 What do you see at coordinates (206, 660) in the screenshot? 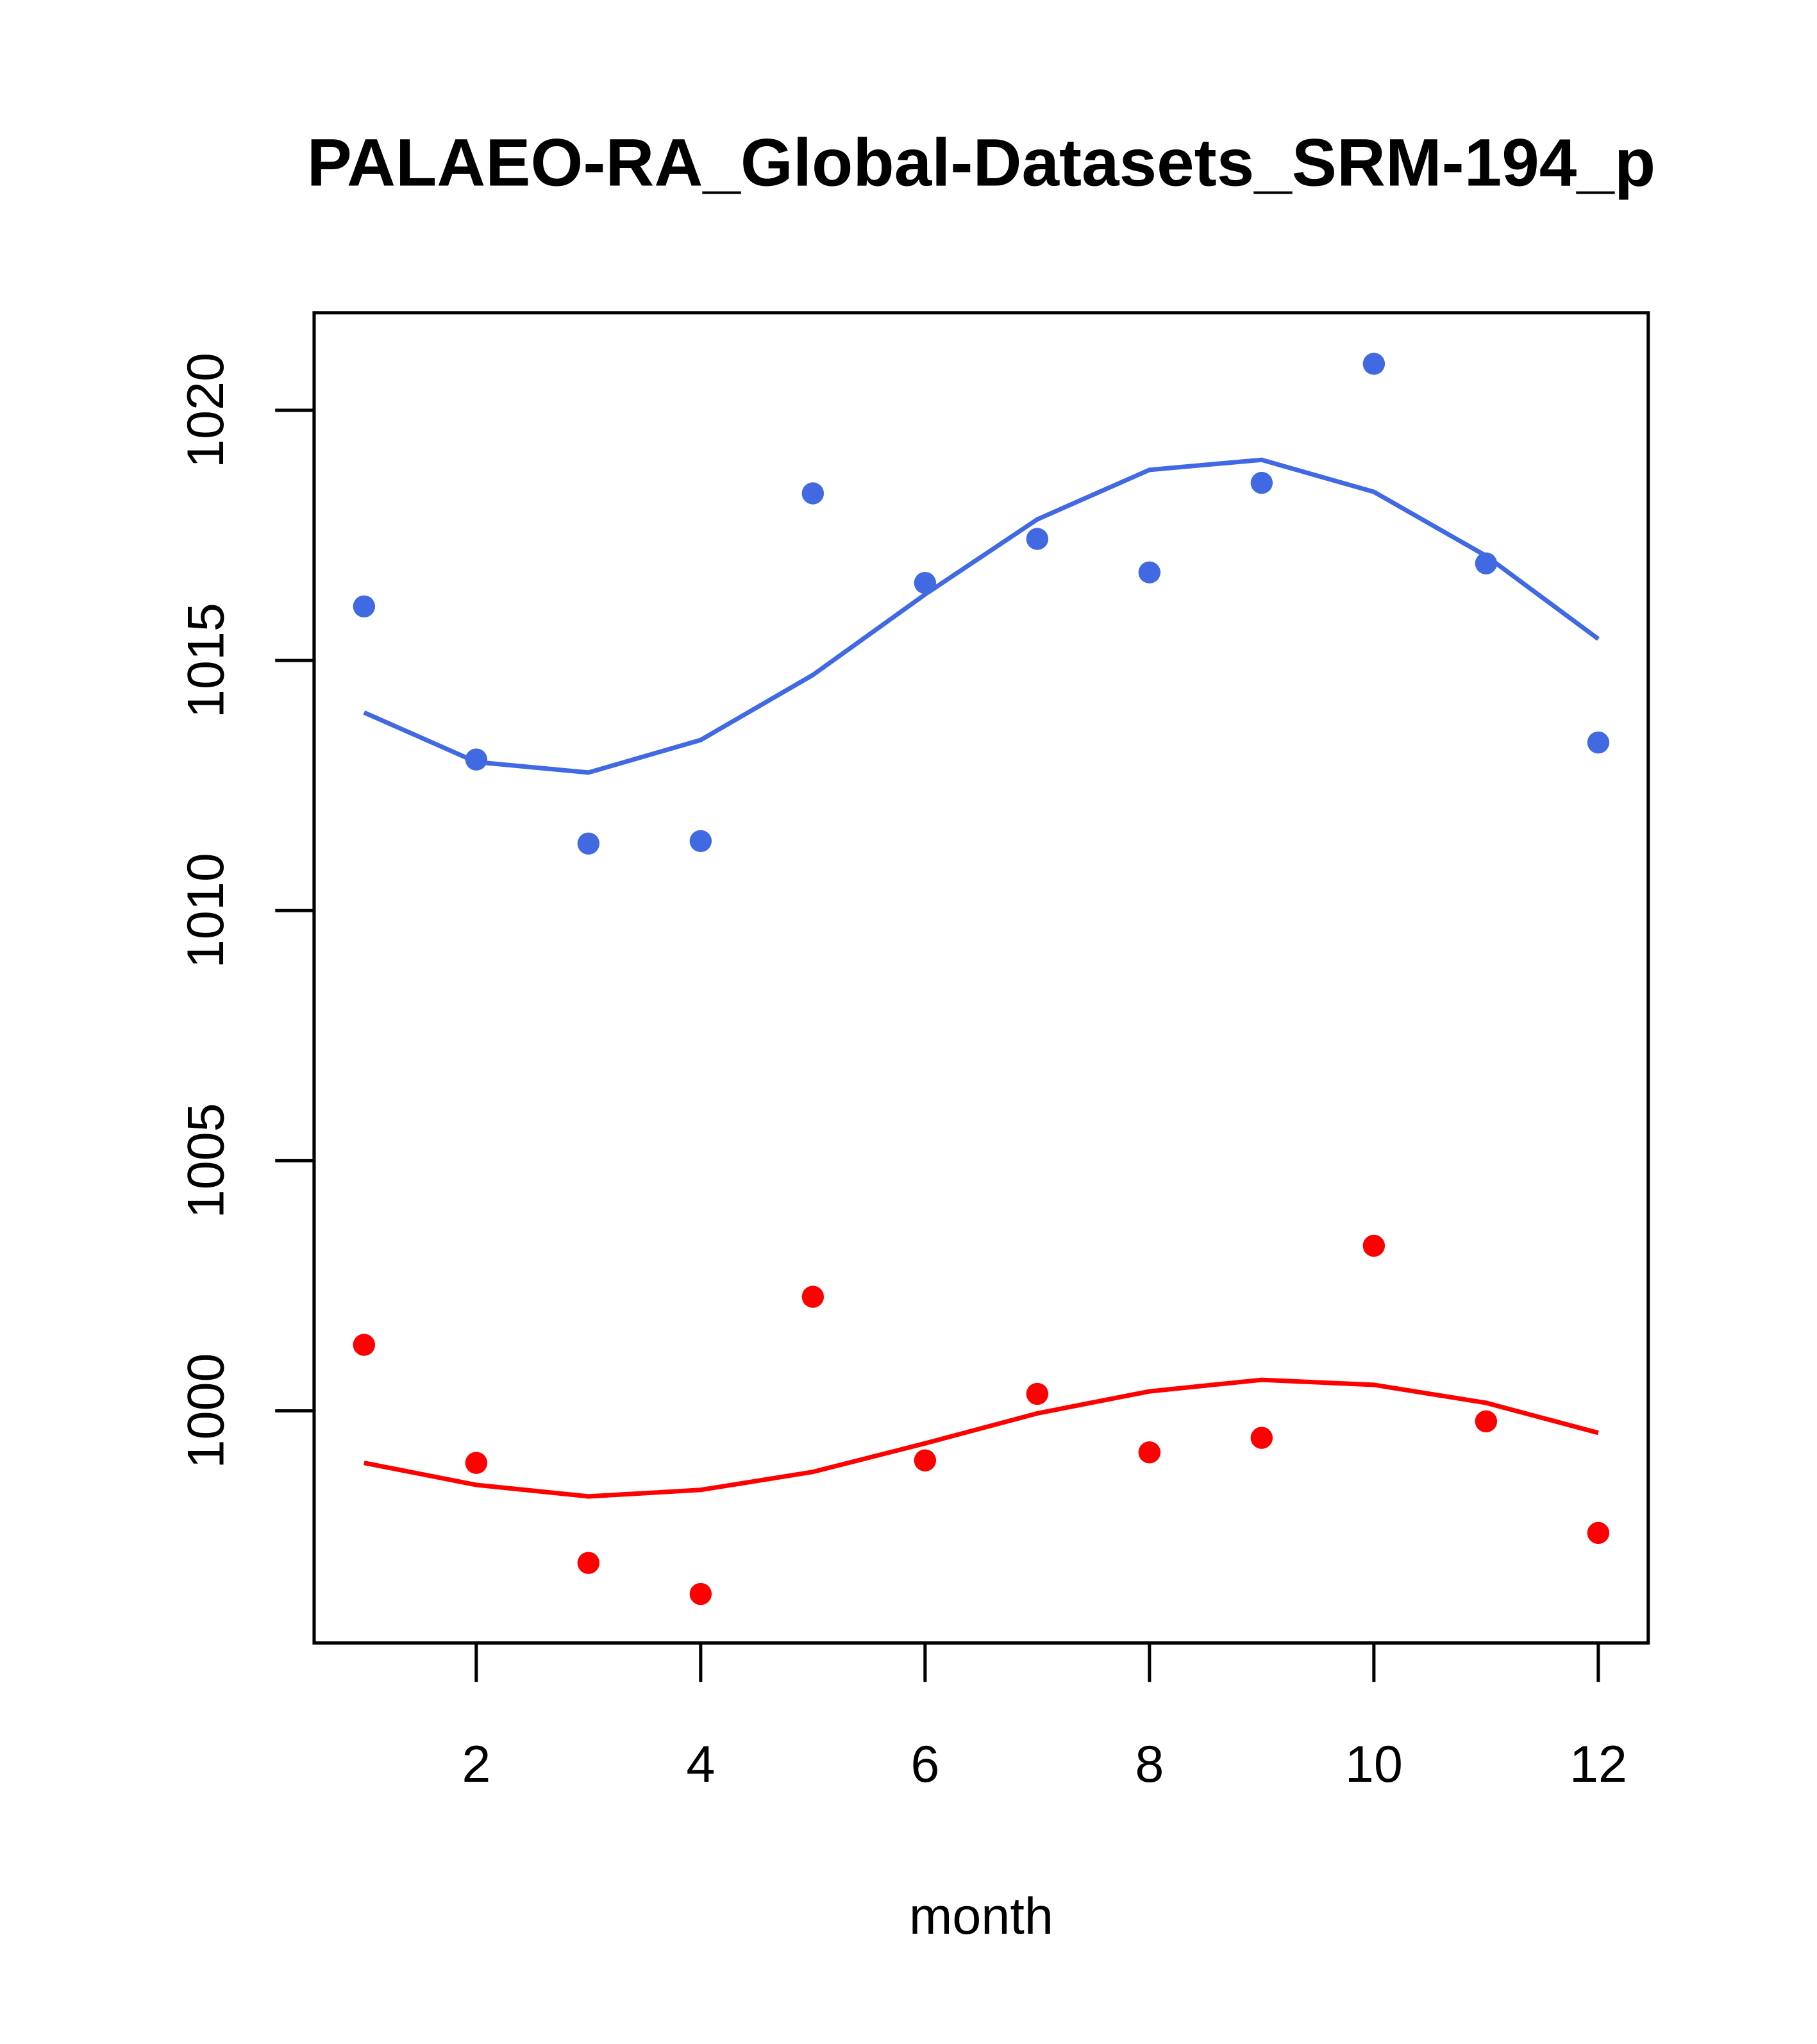
I see `y-tick-label: 1015` at bounding box center [206, 660].